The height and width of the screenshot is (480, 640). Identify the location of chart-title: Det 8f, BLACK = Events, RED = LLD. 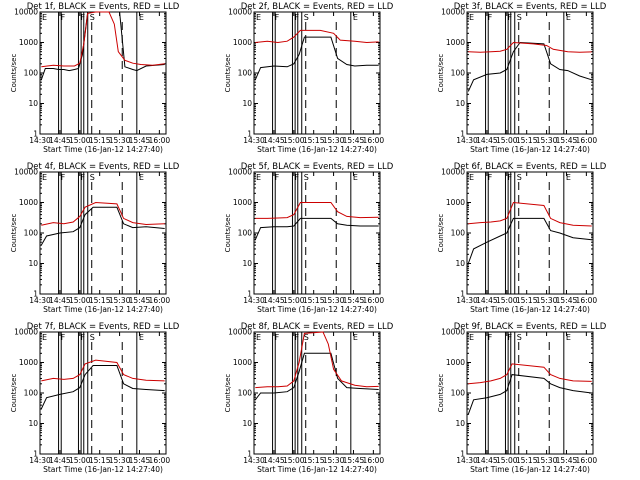
(317, 327).